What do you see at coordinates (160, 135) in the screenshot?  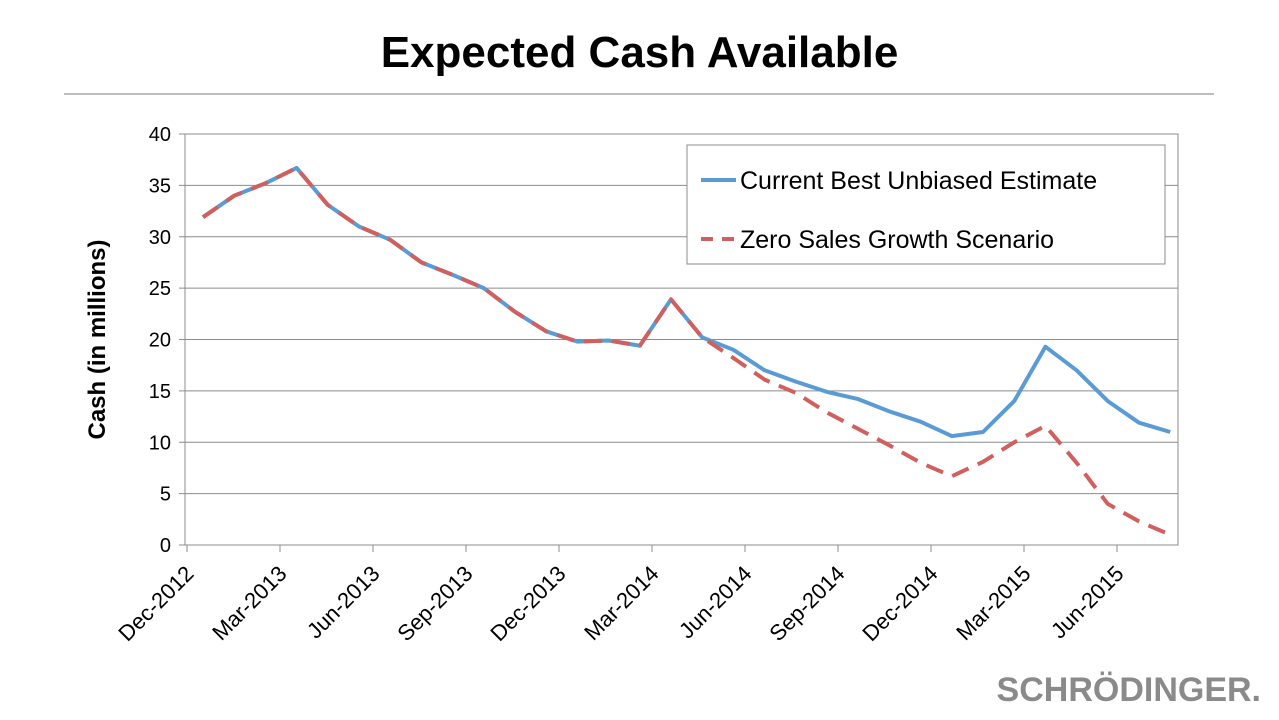 I see `y-tick-label: 40` at bounding box center [160, 135].